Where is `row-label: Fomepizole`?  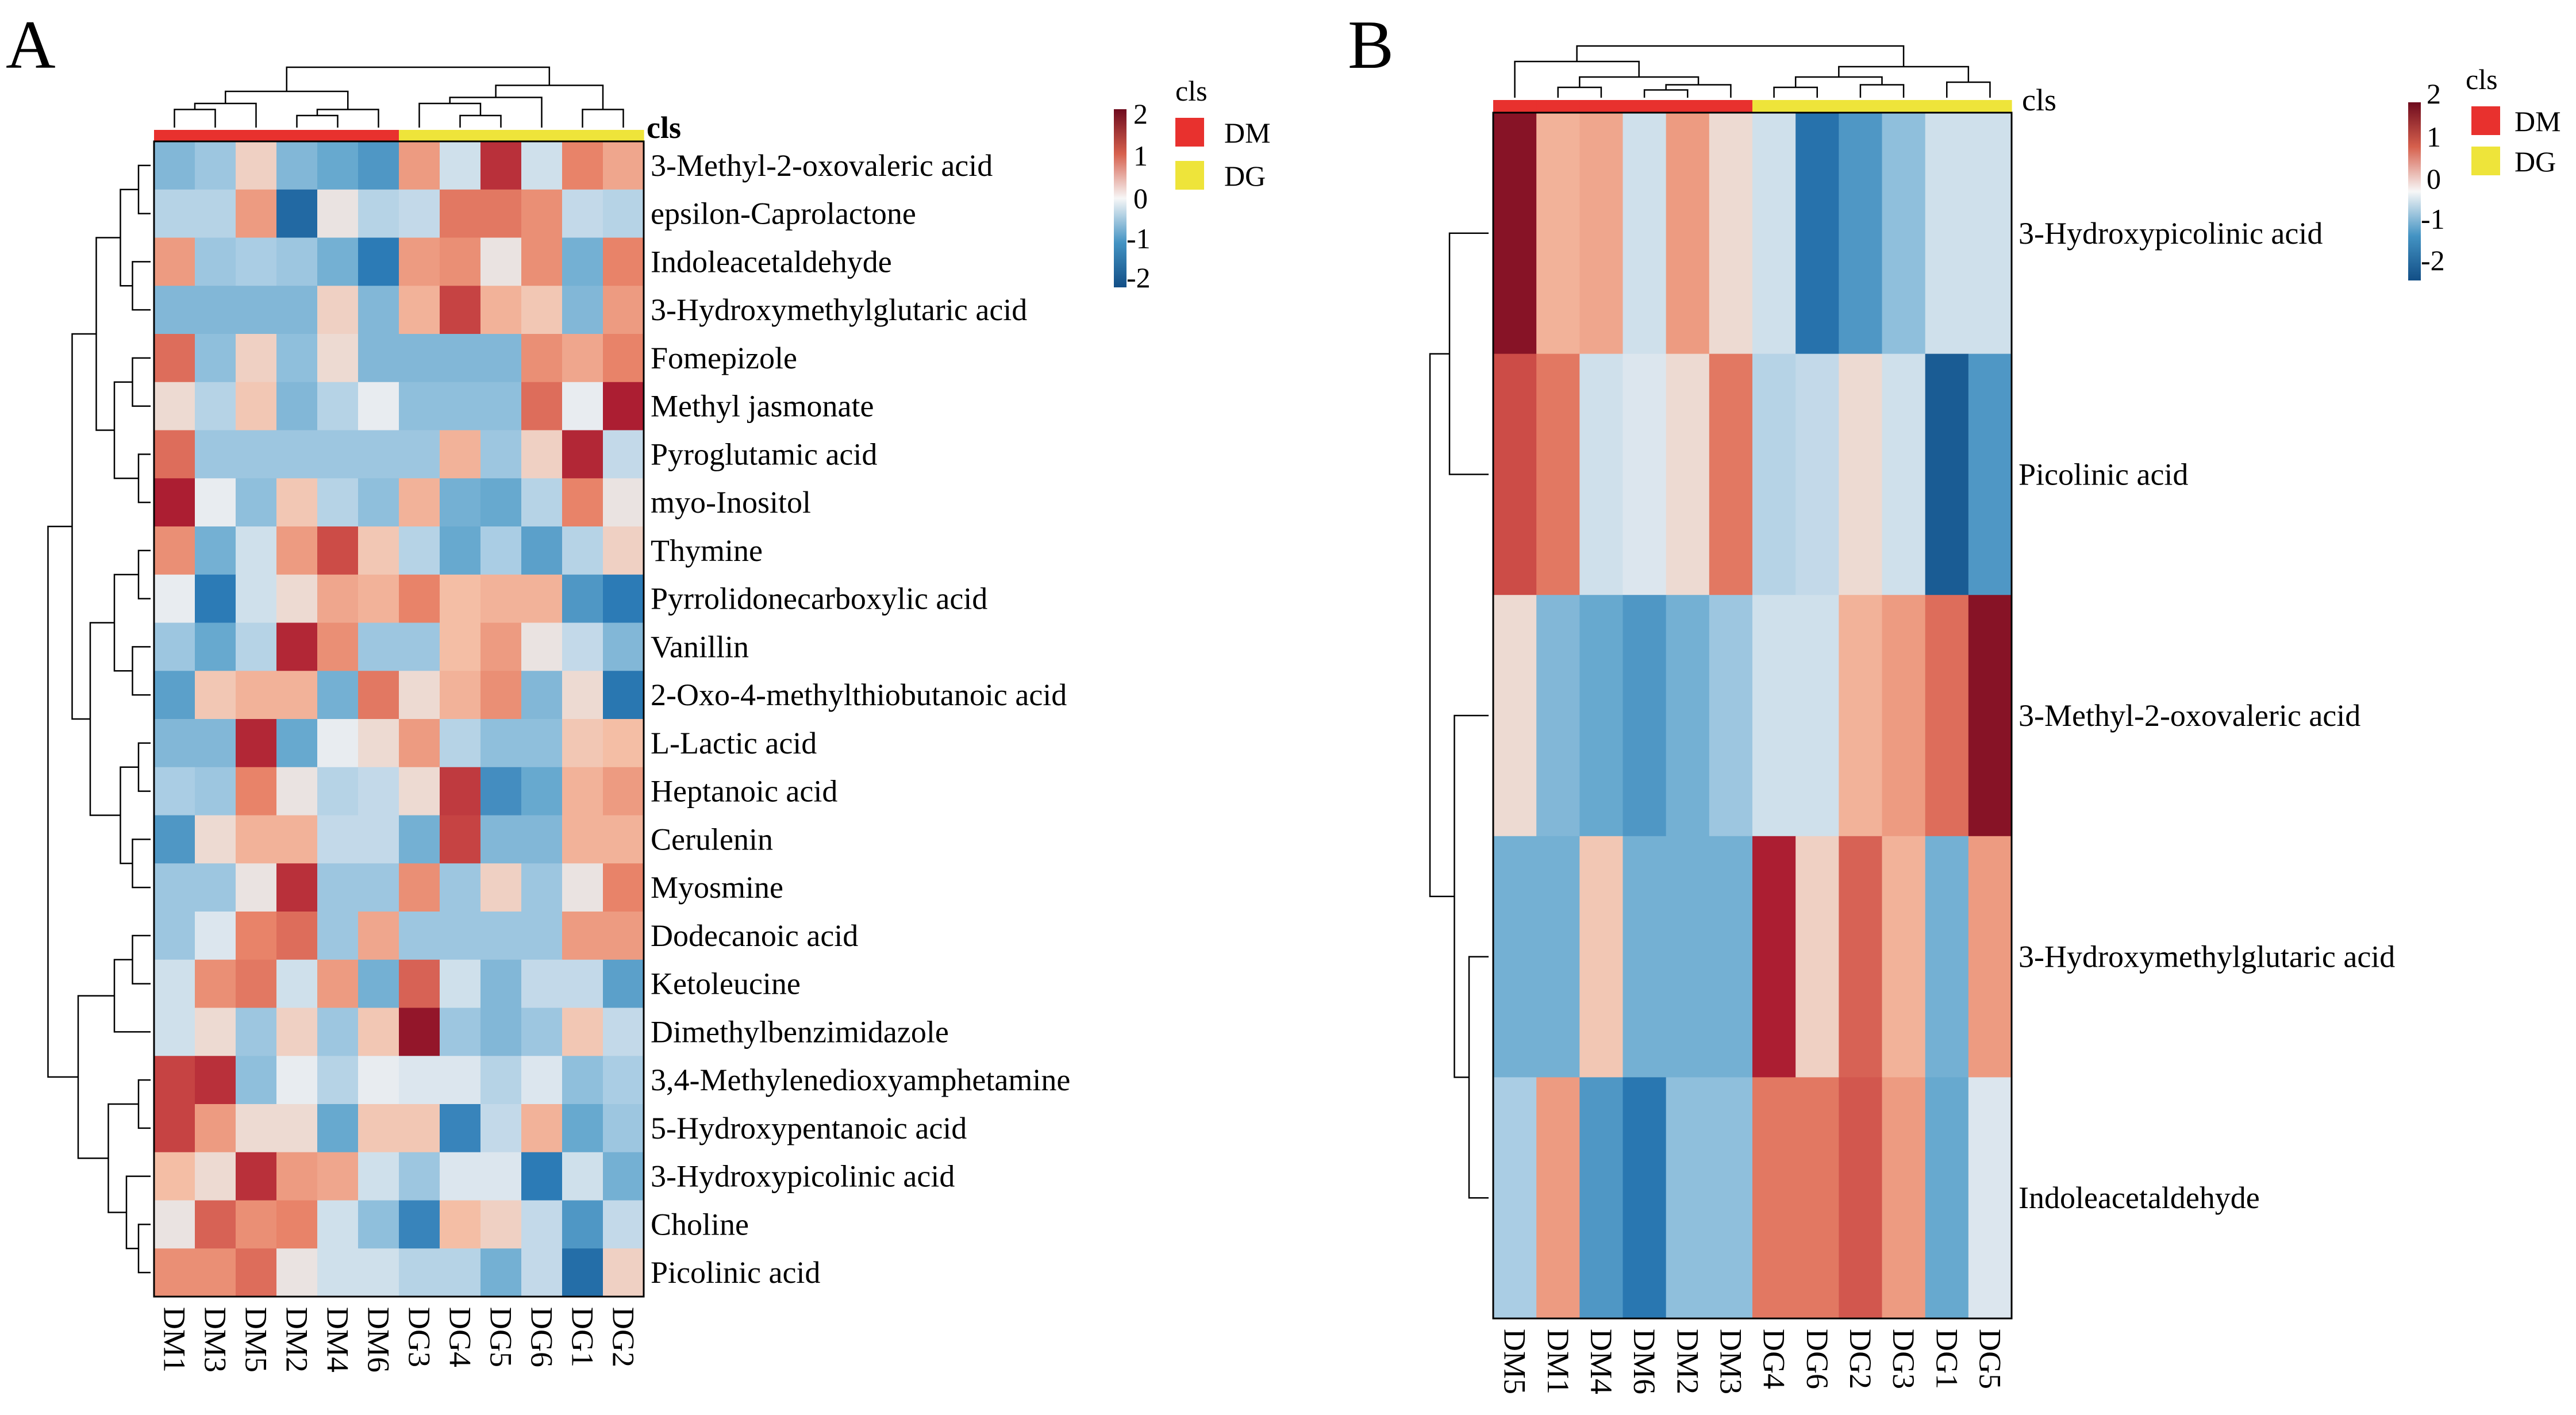
row-label: Fomepizole is located at coordinates (724, 358).